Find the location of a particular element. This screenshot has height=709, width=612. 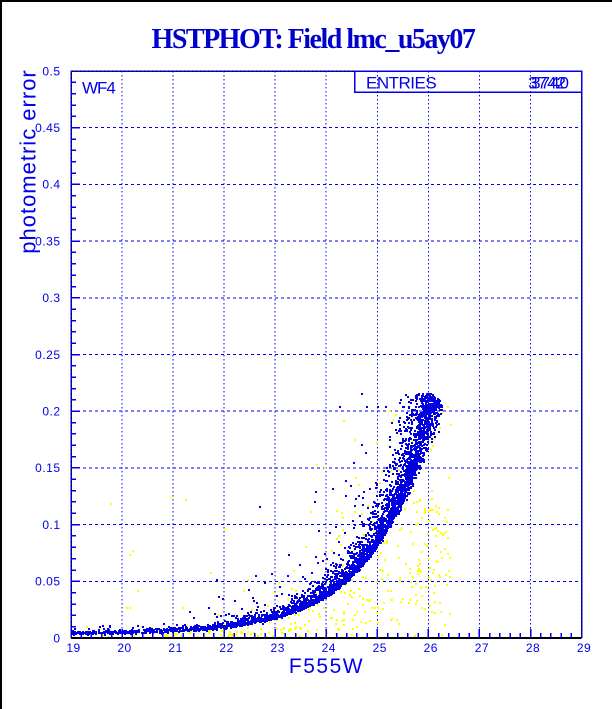

svg-text: F555W is located at coordinates (326, 666).